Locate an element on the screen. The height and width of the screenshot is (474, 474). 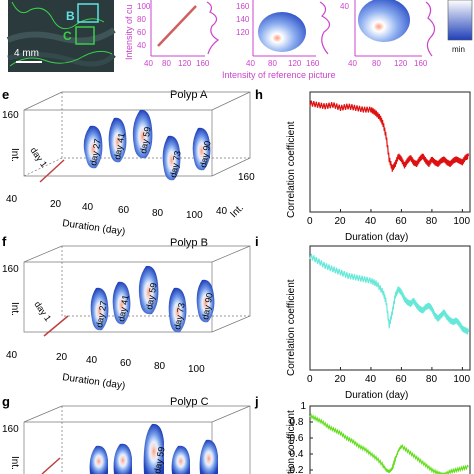
panel-e-xtick-60: 60 is located at coordinates (124, 210).